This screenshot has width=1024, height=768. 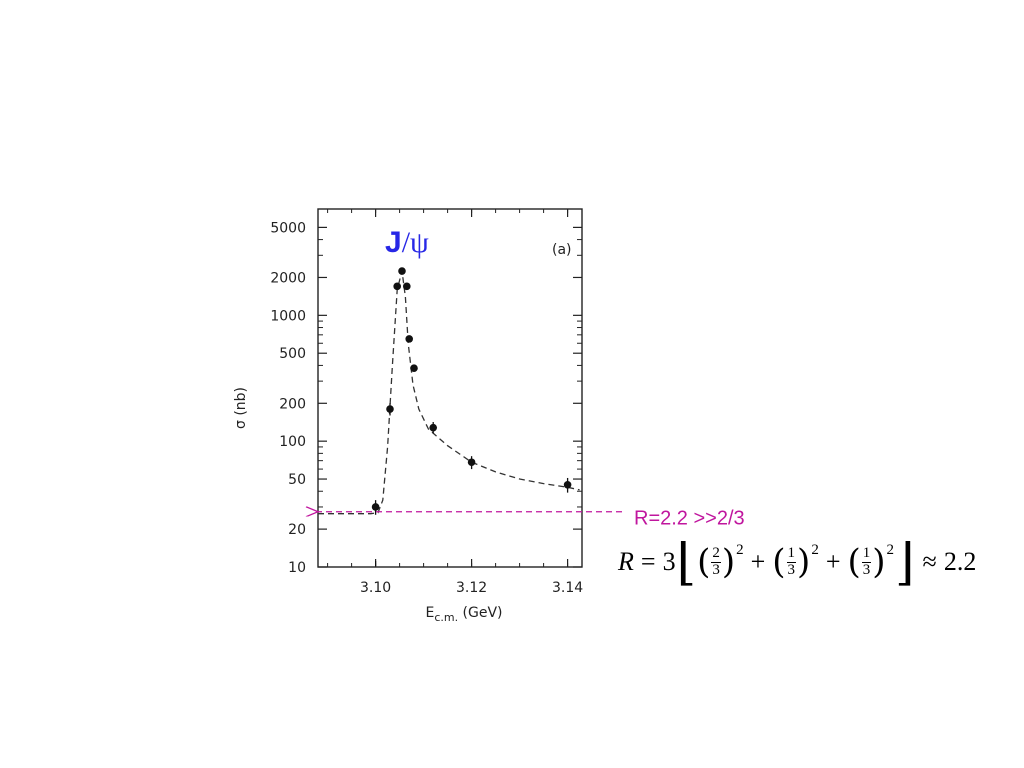 I want to click on formula-open-bracket: ⌊, so click(x=686, y=562).